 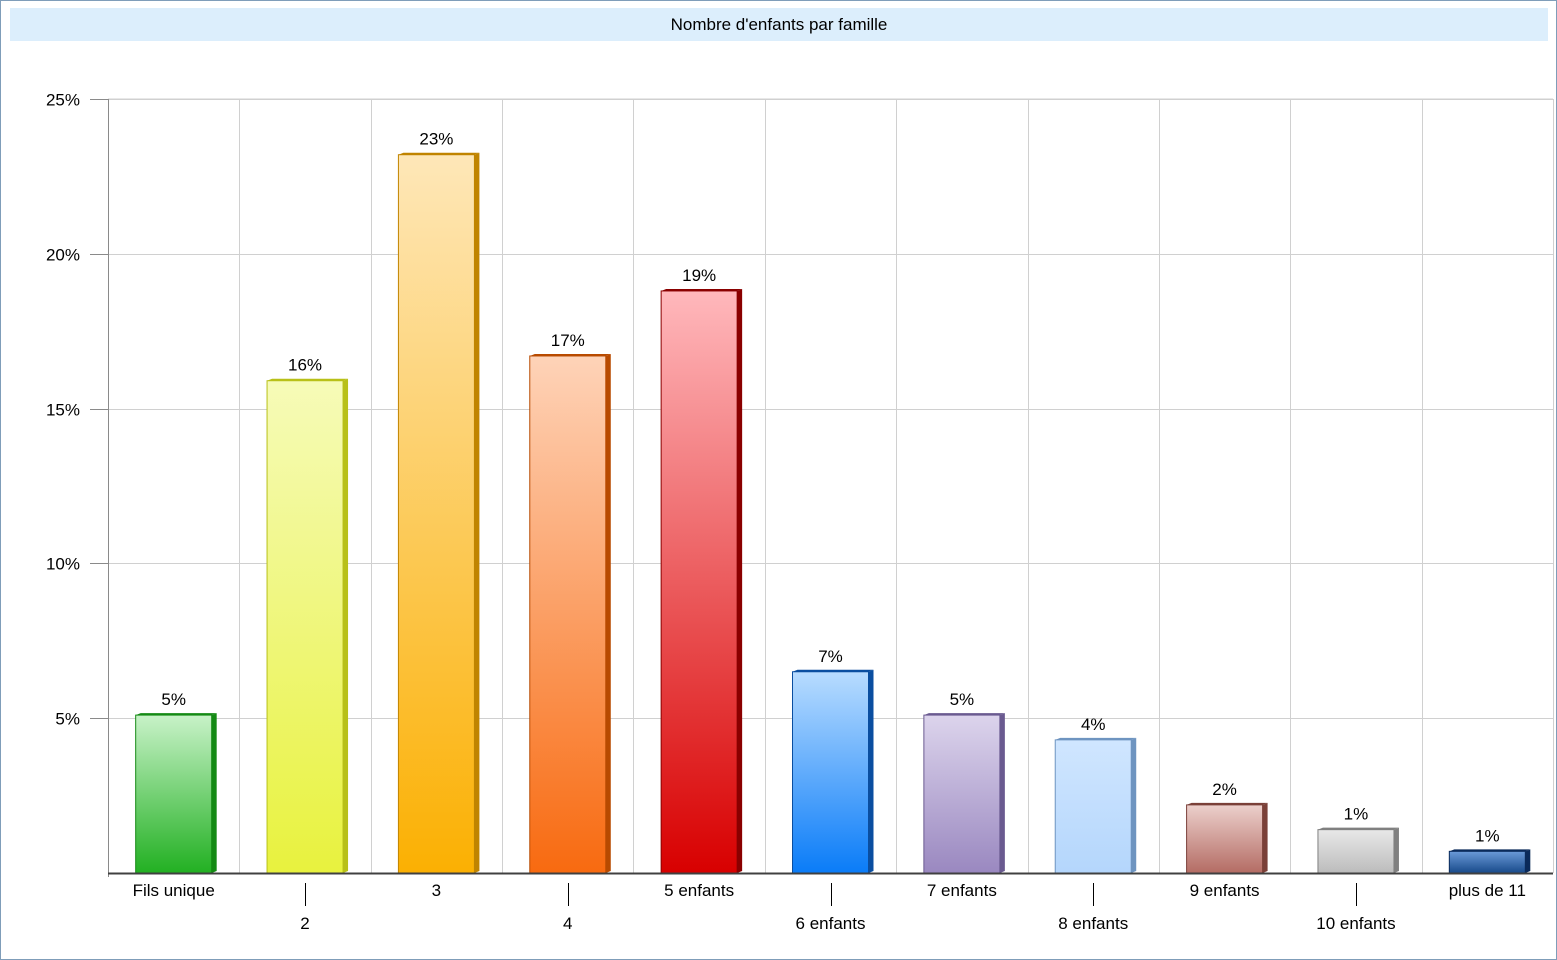 I want to click on chart-title: Nombre d'enfants par famille, so click(x=779, y=24).